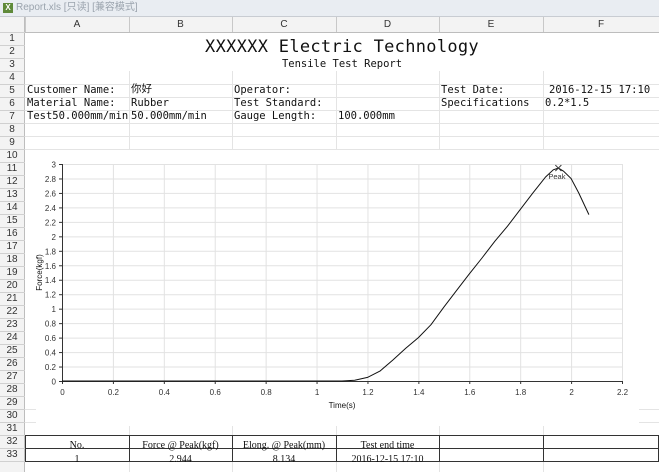  I want to click on row-header-8: 8, so click(12, 129).